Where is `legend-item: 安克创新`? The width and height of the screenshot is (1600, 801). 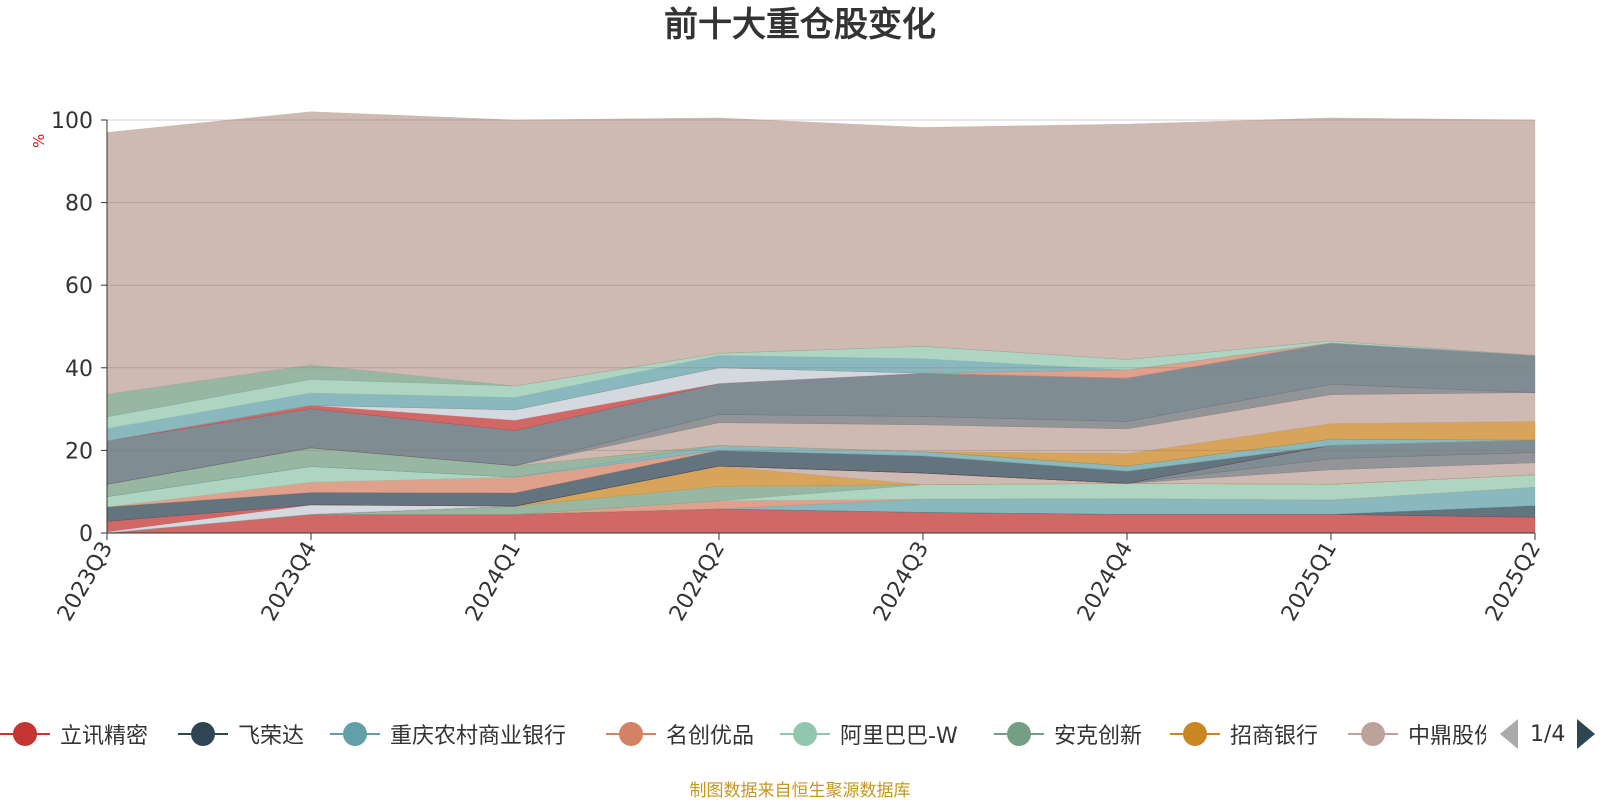 legend-item: 安克创新 is located at coordinates (1068, 734).